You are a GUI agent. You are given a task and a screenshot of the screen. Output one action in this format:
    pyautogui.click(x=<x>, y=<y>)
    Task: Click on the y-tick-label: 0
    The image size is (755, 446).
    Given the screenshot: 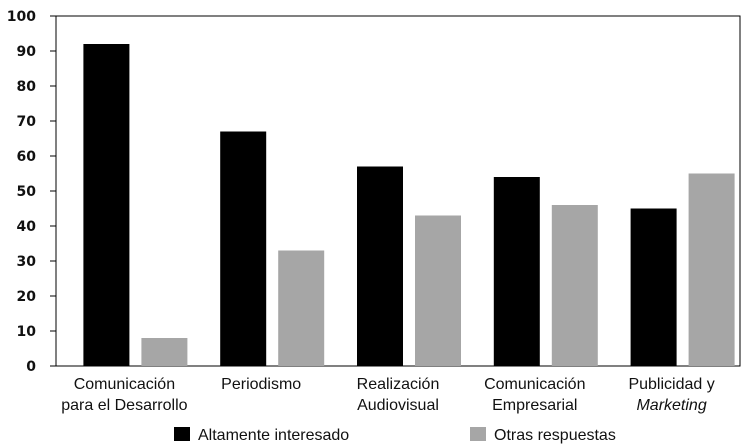 What is the action you would take?
    pyautogui.click(x=31, y=367)
    